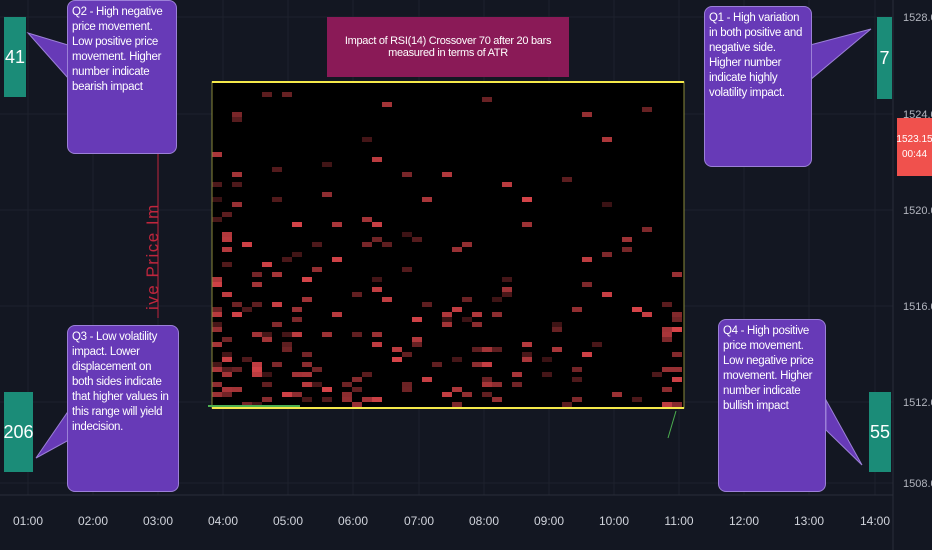 The height and width of the screenshot is (550, 932). What do you see at coordinates (875, 521) in the screenshot?
I see `time-label: 14:00` at bounding box center [875, 521].